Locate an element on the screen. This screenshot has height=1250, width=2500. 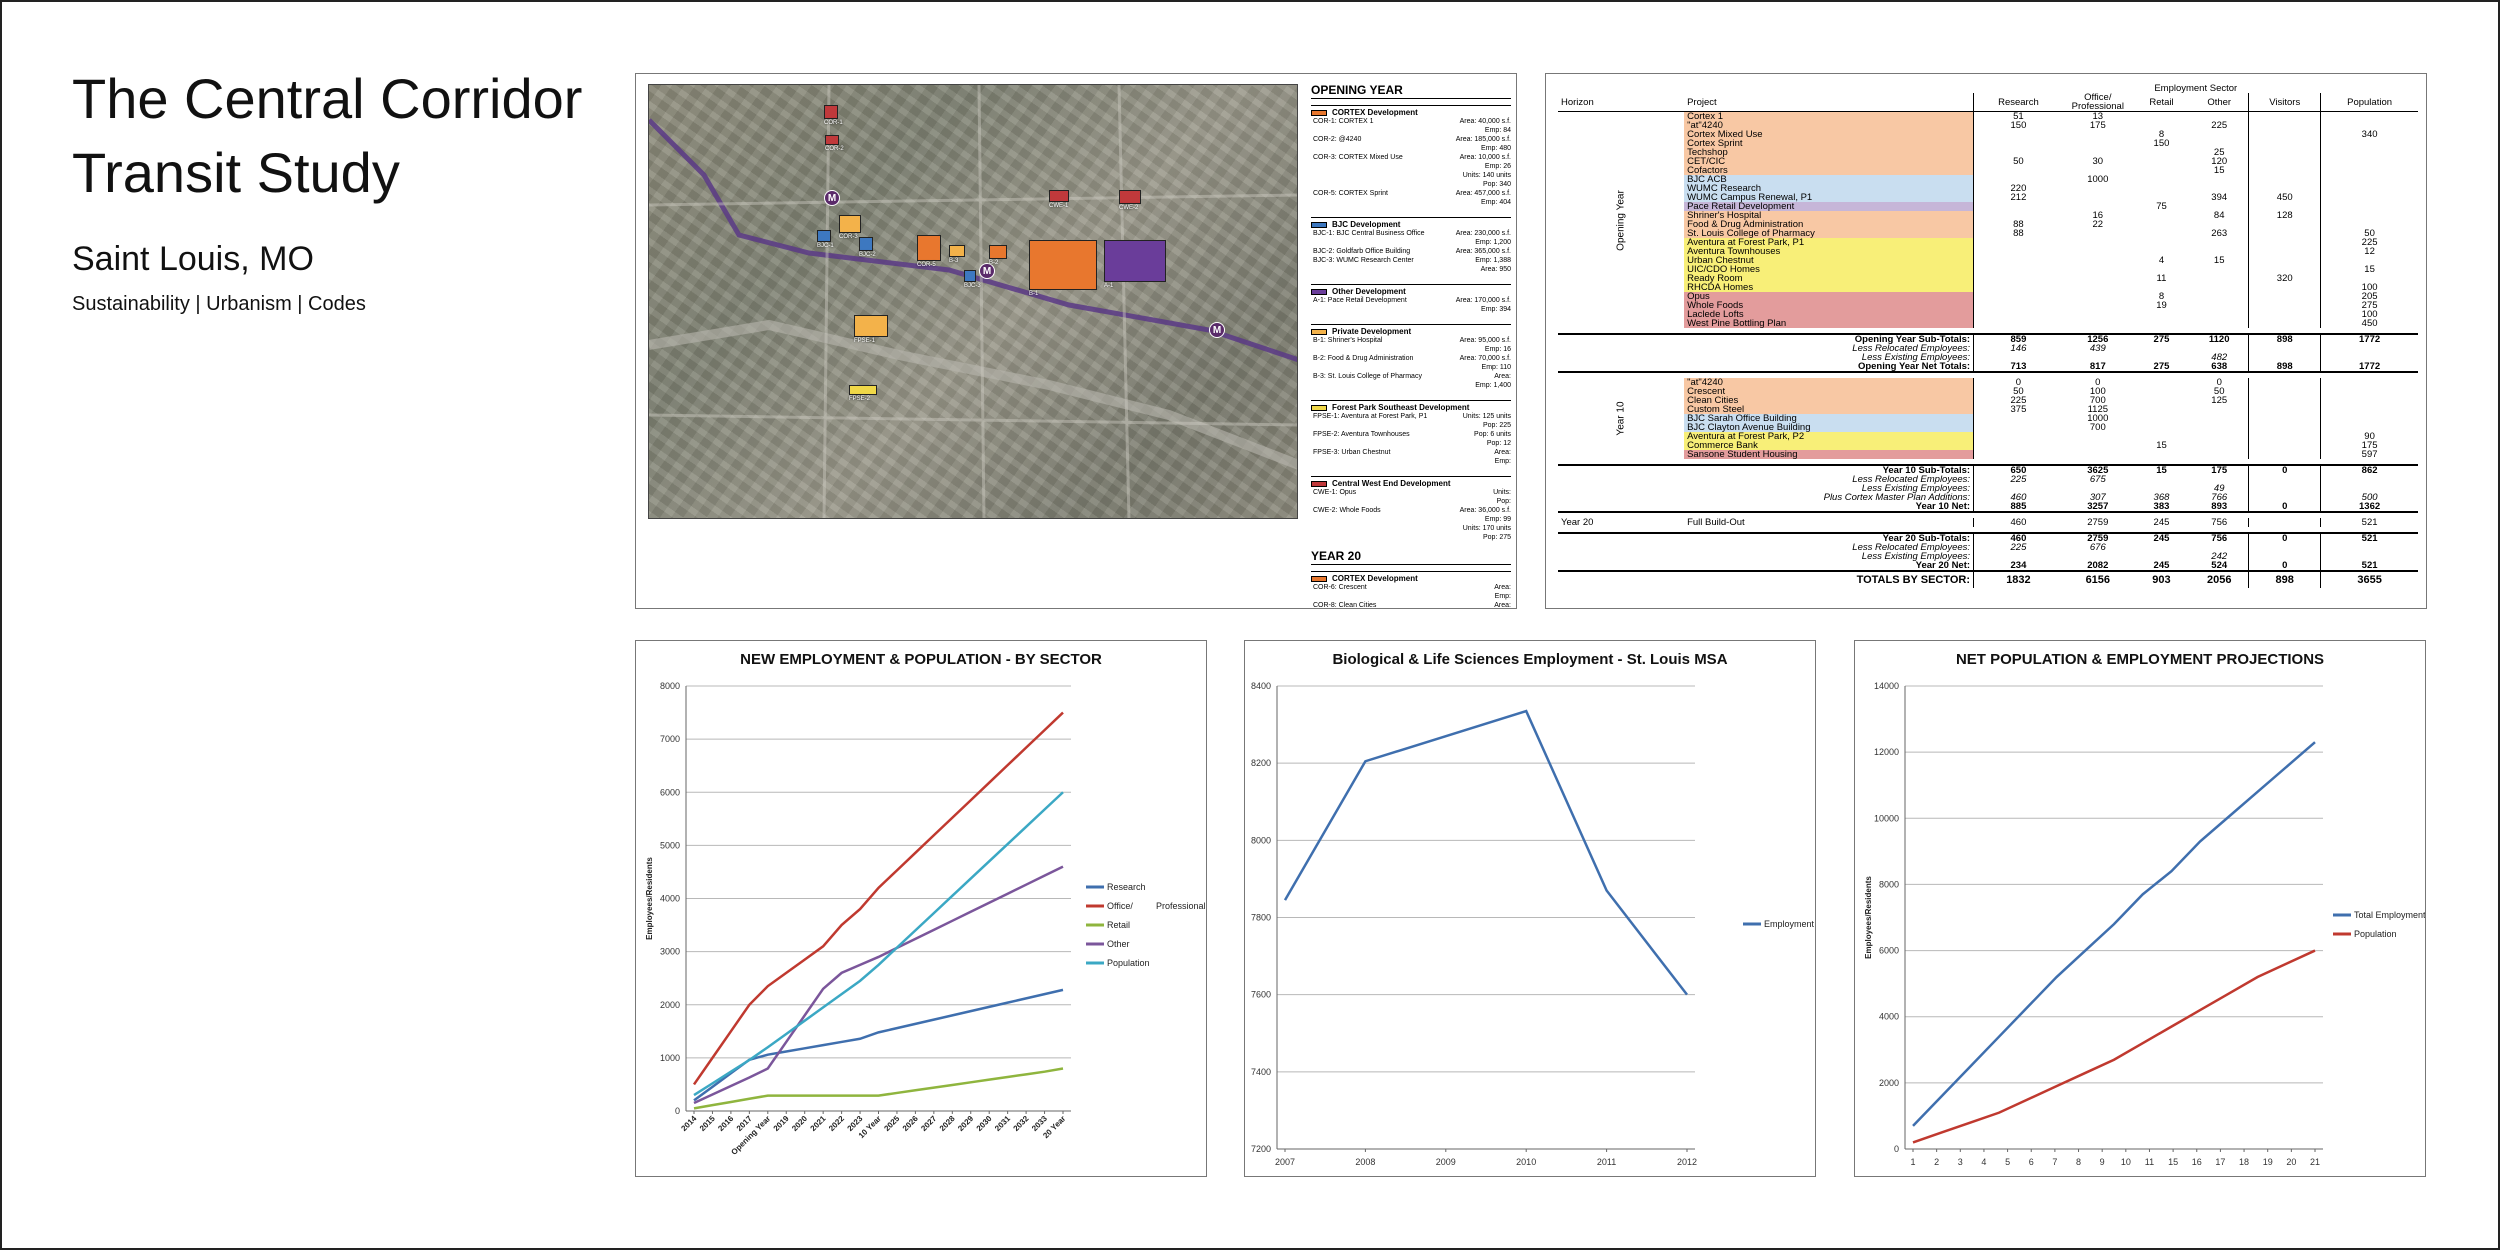
legend-opening-row-value: Units: is located at coordinates (1502, 492).